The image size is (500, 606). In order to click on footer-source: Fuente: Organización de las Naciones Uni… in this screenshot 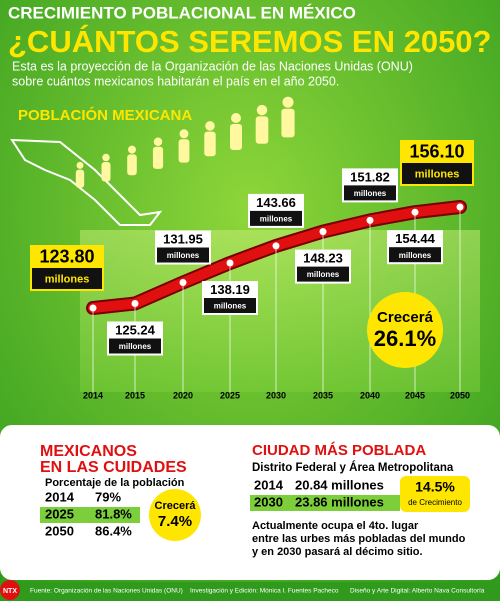, I will do `click(106, 591)`.